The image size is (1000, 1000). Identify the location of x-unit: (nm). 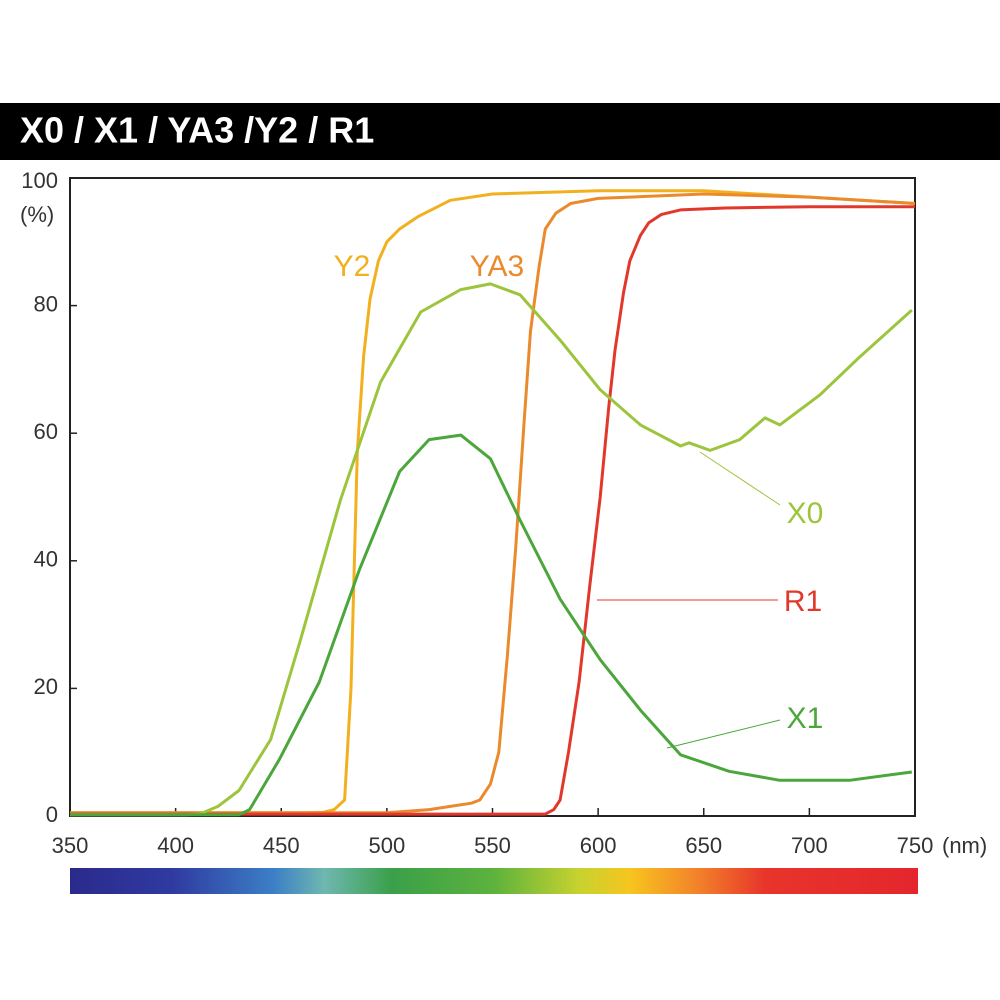
(964, 845).